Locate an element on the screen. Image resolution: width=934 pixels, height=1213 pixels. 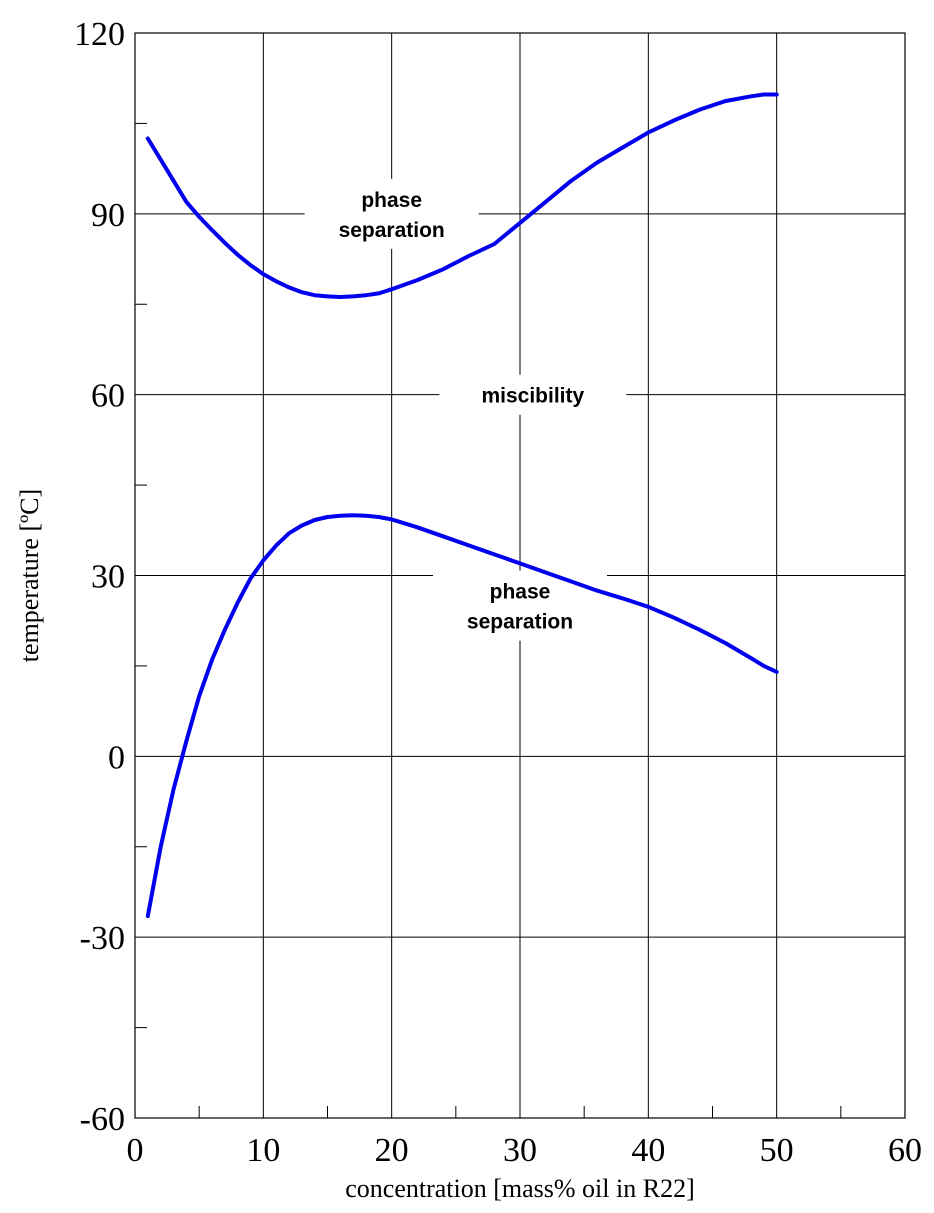
x-tick-labels: 0 10 20 30 40 50 60 is located at coordinates (525, 1150).